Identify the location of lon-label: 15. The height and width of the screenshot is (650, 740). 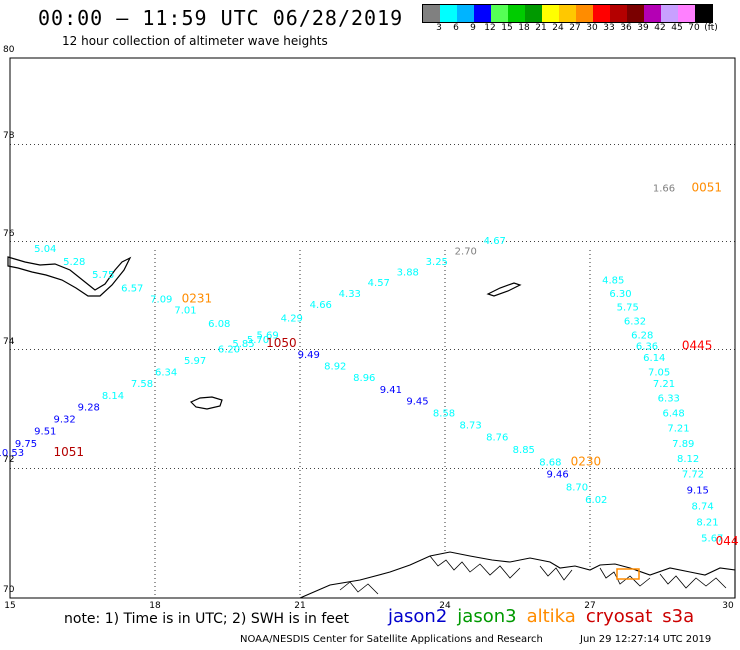
(10, 606).